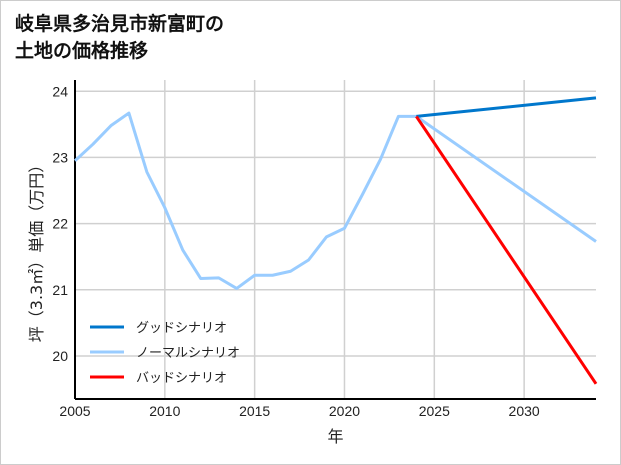 The width and height of the screenshot is (621, 465). I want to click on y-axis-label: 坪（3.3㎡）単価（万円）, so click(36, 249).